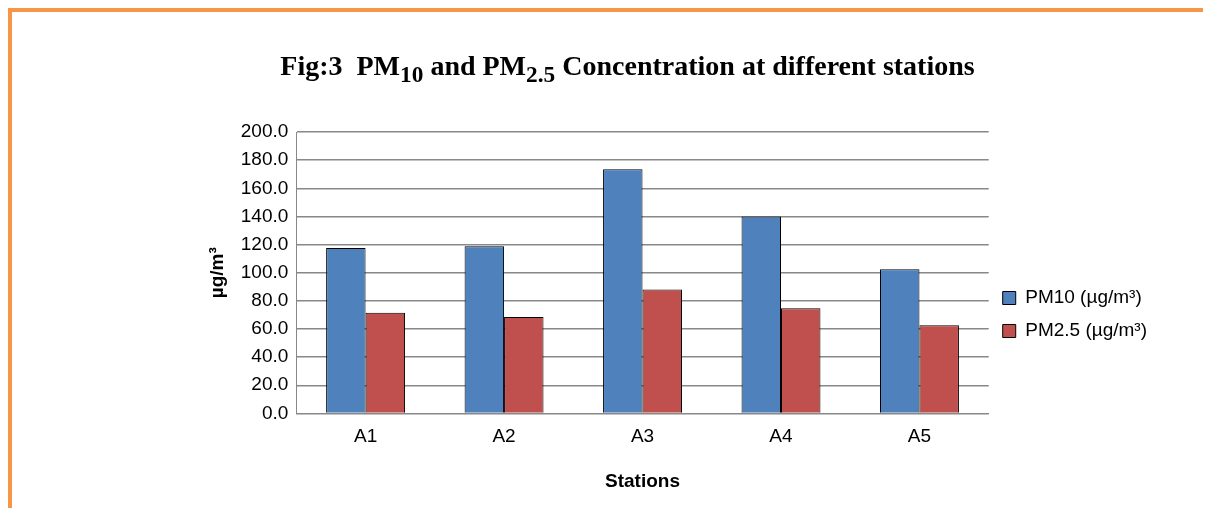  I want to click on x-tick-label: A5, so click(919, 436).